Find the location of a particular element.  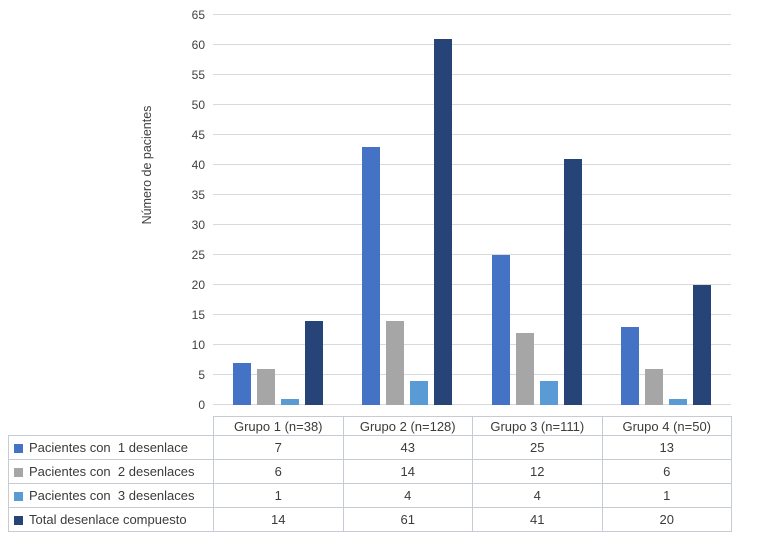

legend-label-cell: Pacientes con 2 desenlaces is located at coordinates (111, 471).